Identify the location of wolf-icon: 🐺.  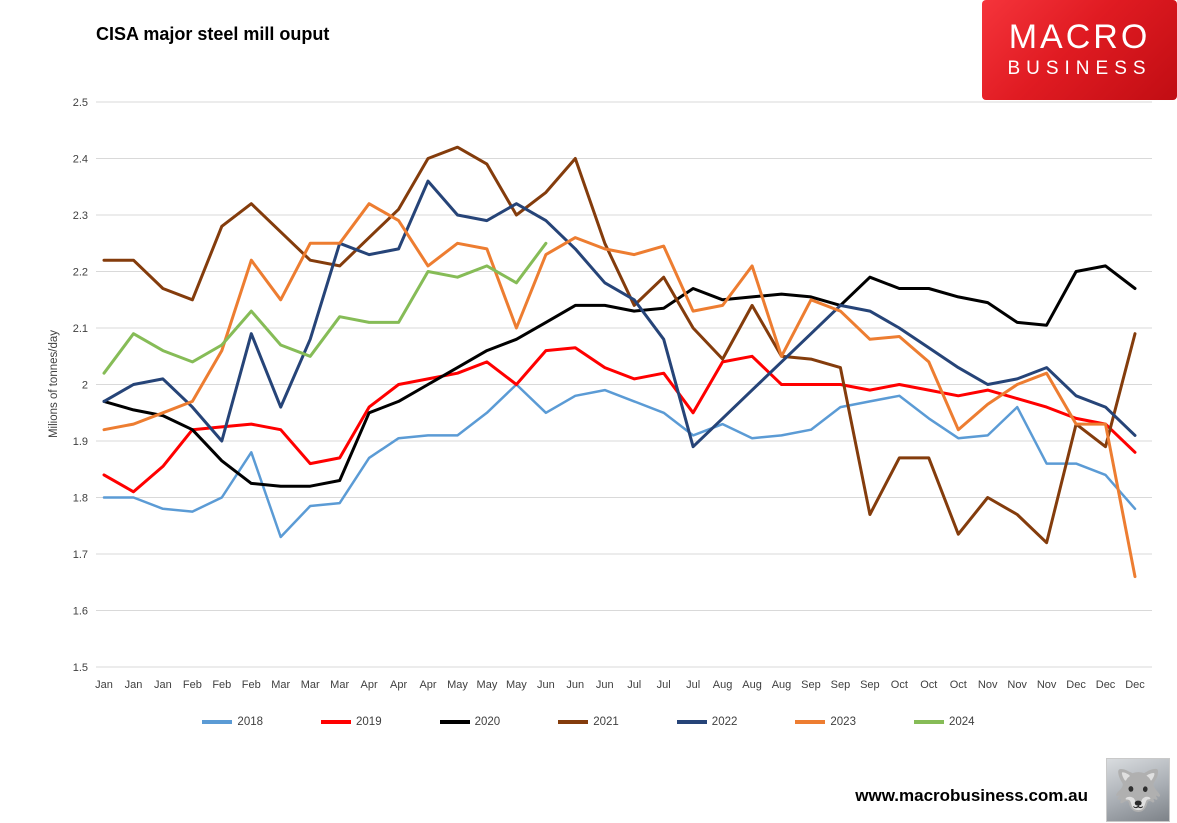
(1138, 790).